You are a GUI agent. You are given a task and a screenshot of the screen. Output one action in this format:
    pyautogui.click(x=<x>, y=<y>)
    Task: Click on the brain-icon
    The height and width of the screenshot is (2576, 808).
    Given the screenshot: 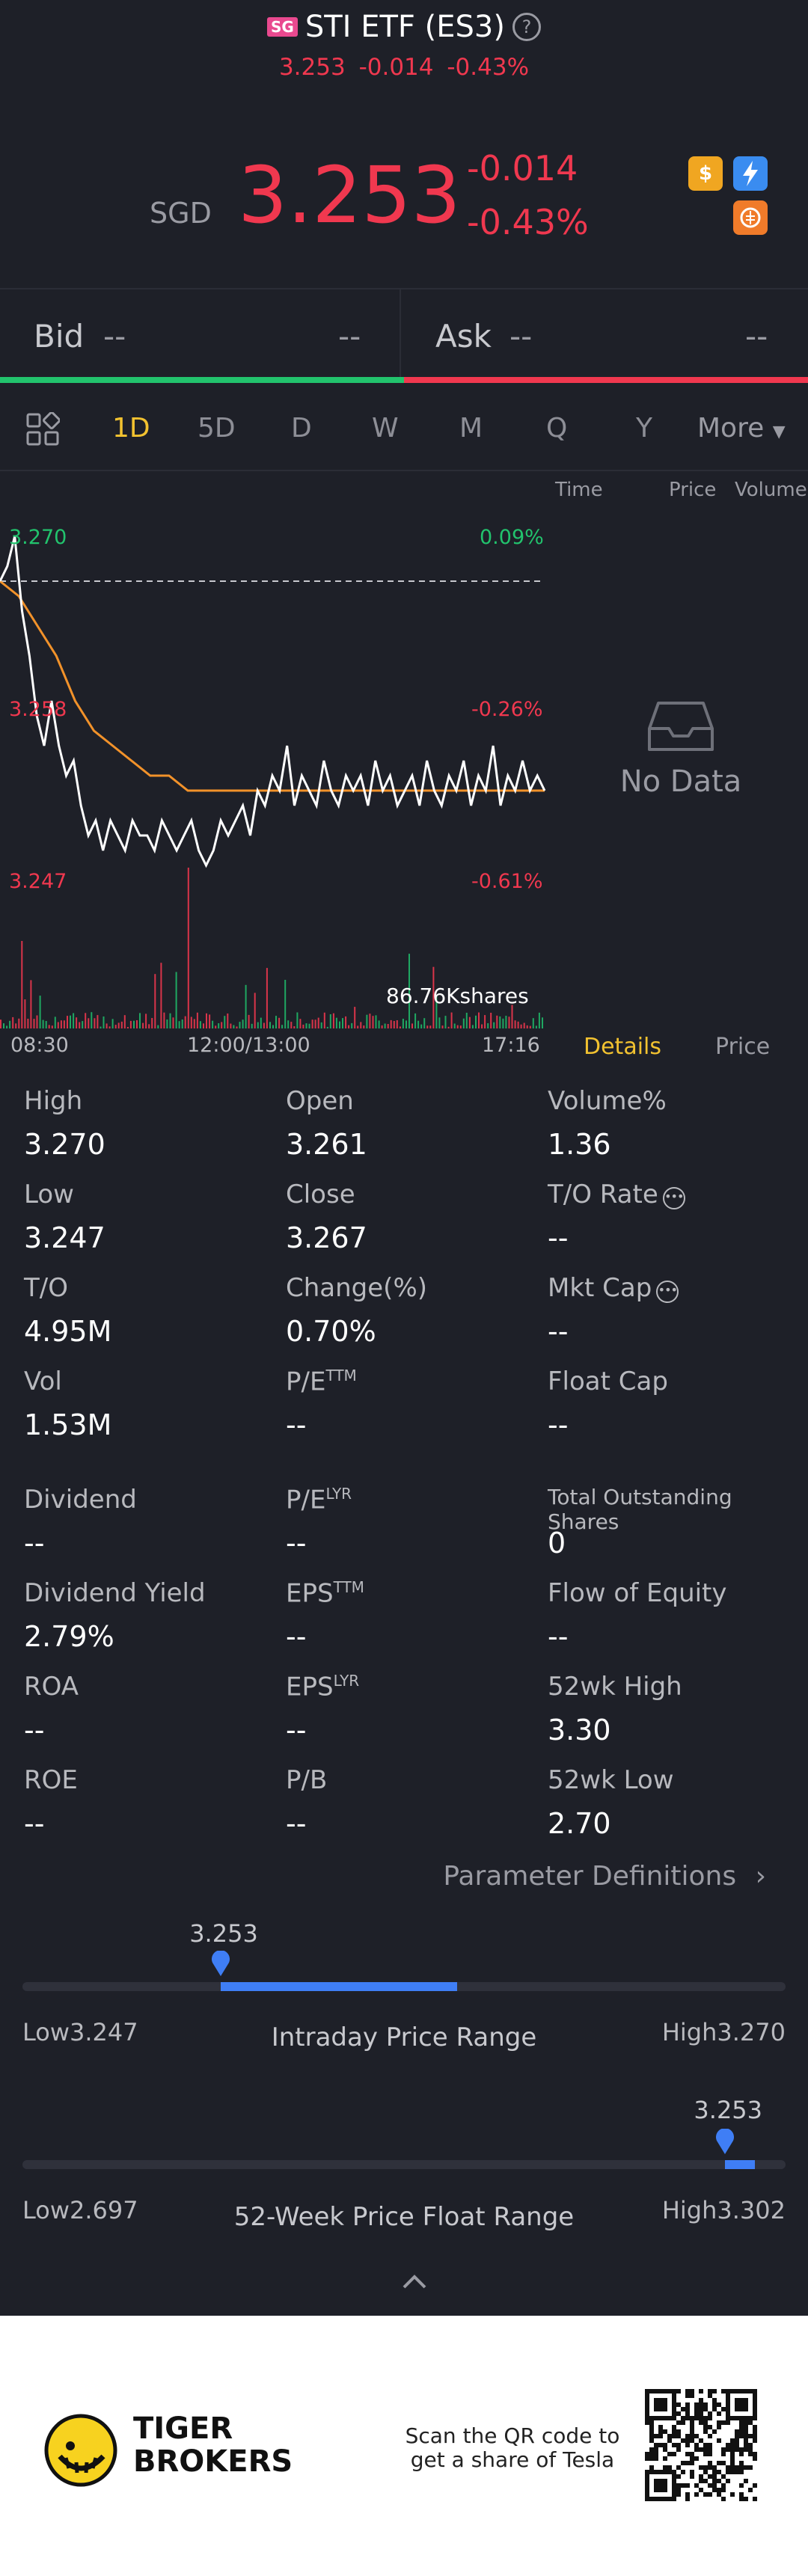 What is the action you would take?
    pyautogui.click(x=750, y=217)
    